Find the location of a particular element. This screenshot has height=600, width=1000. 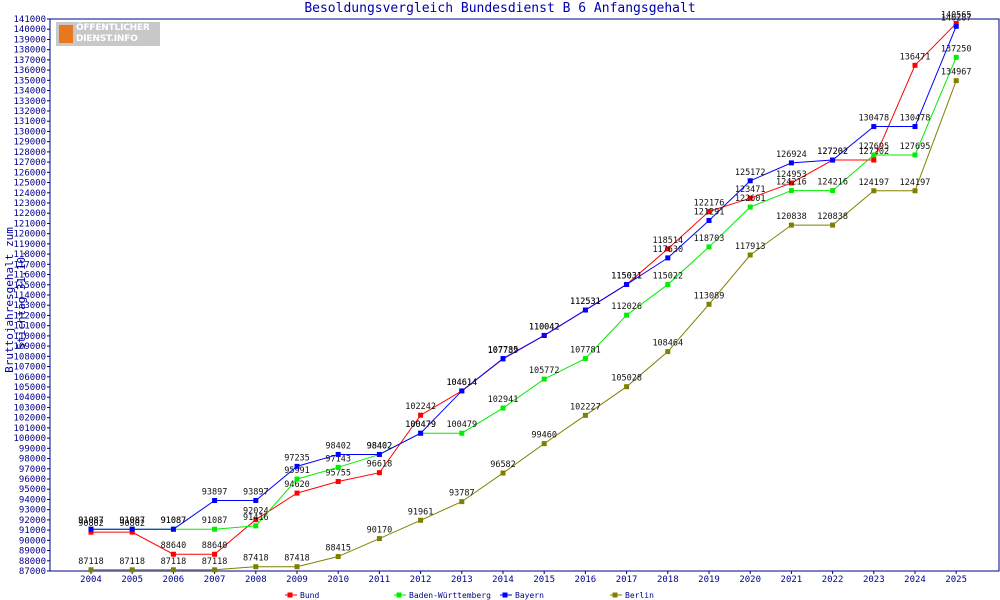

data-label: 118514 is located at coordinates (667, 241).